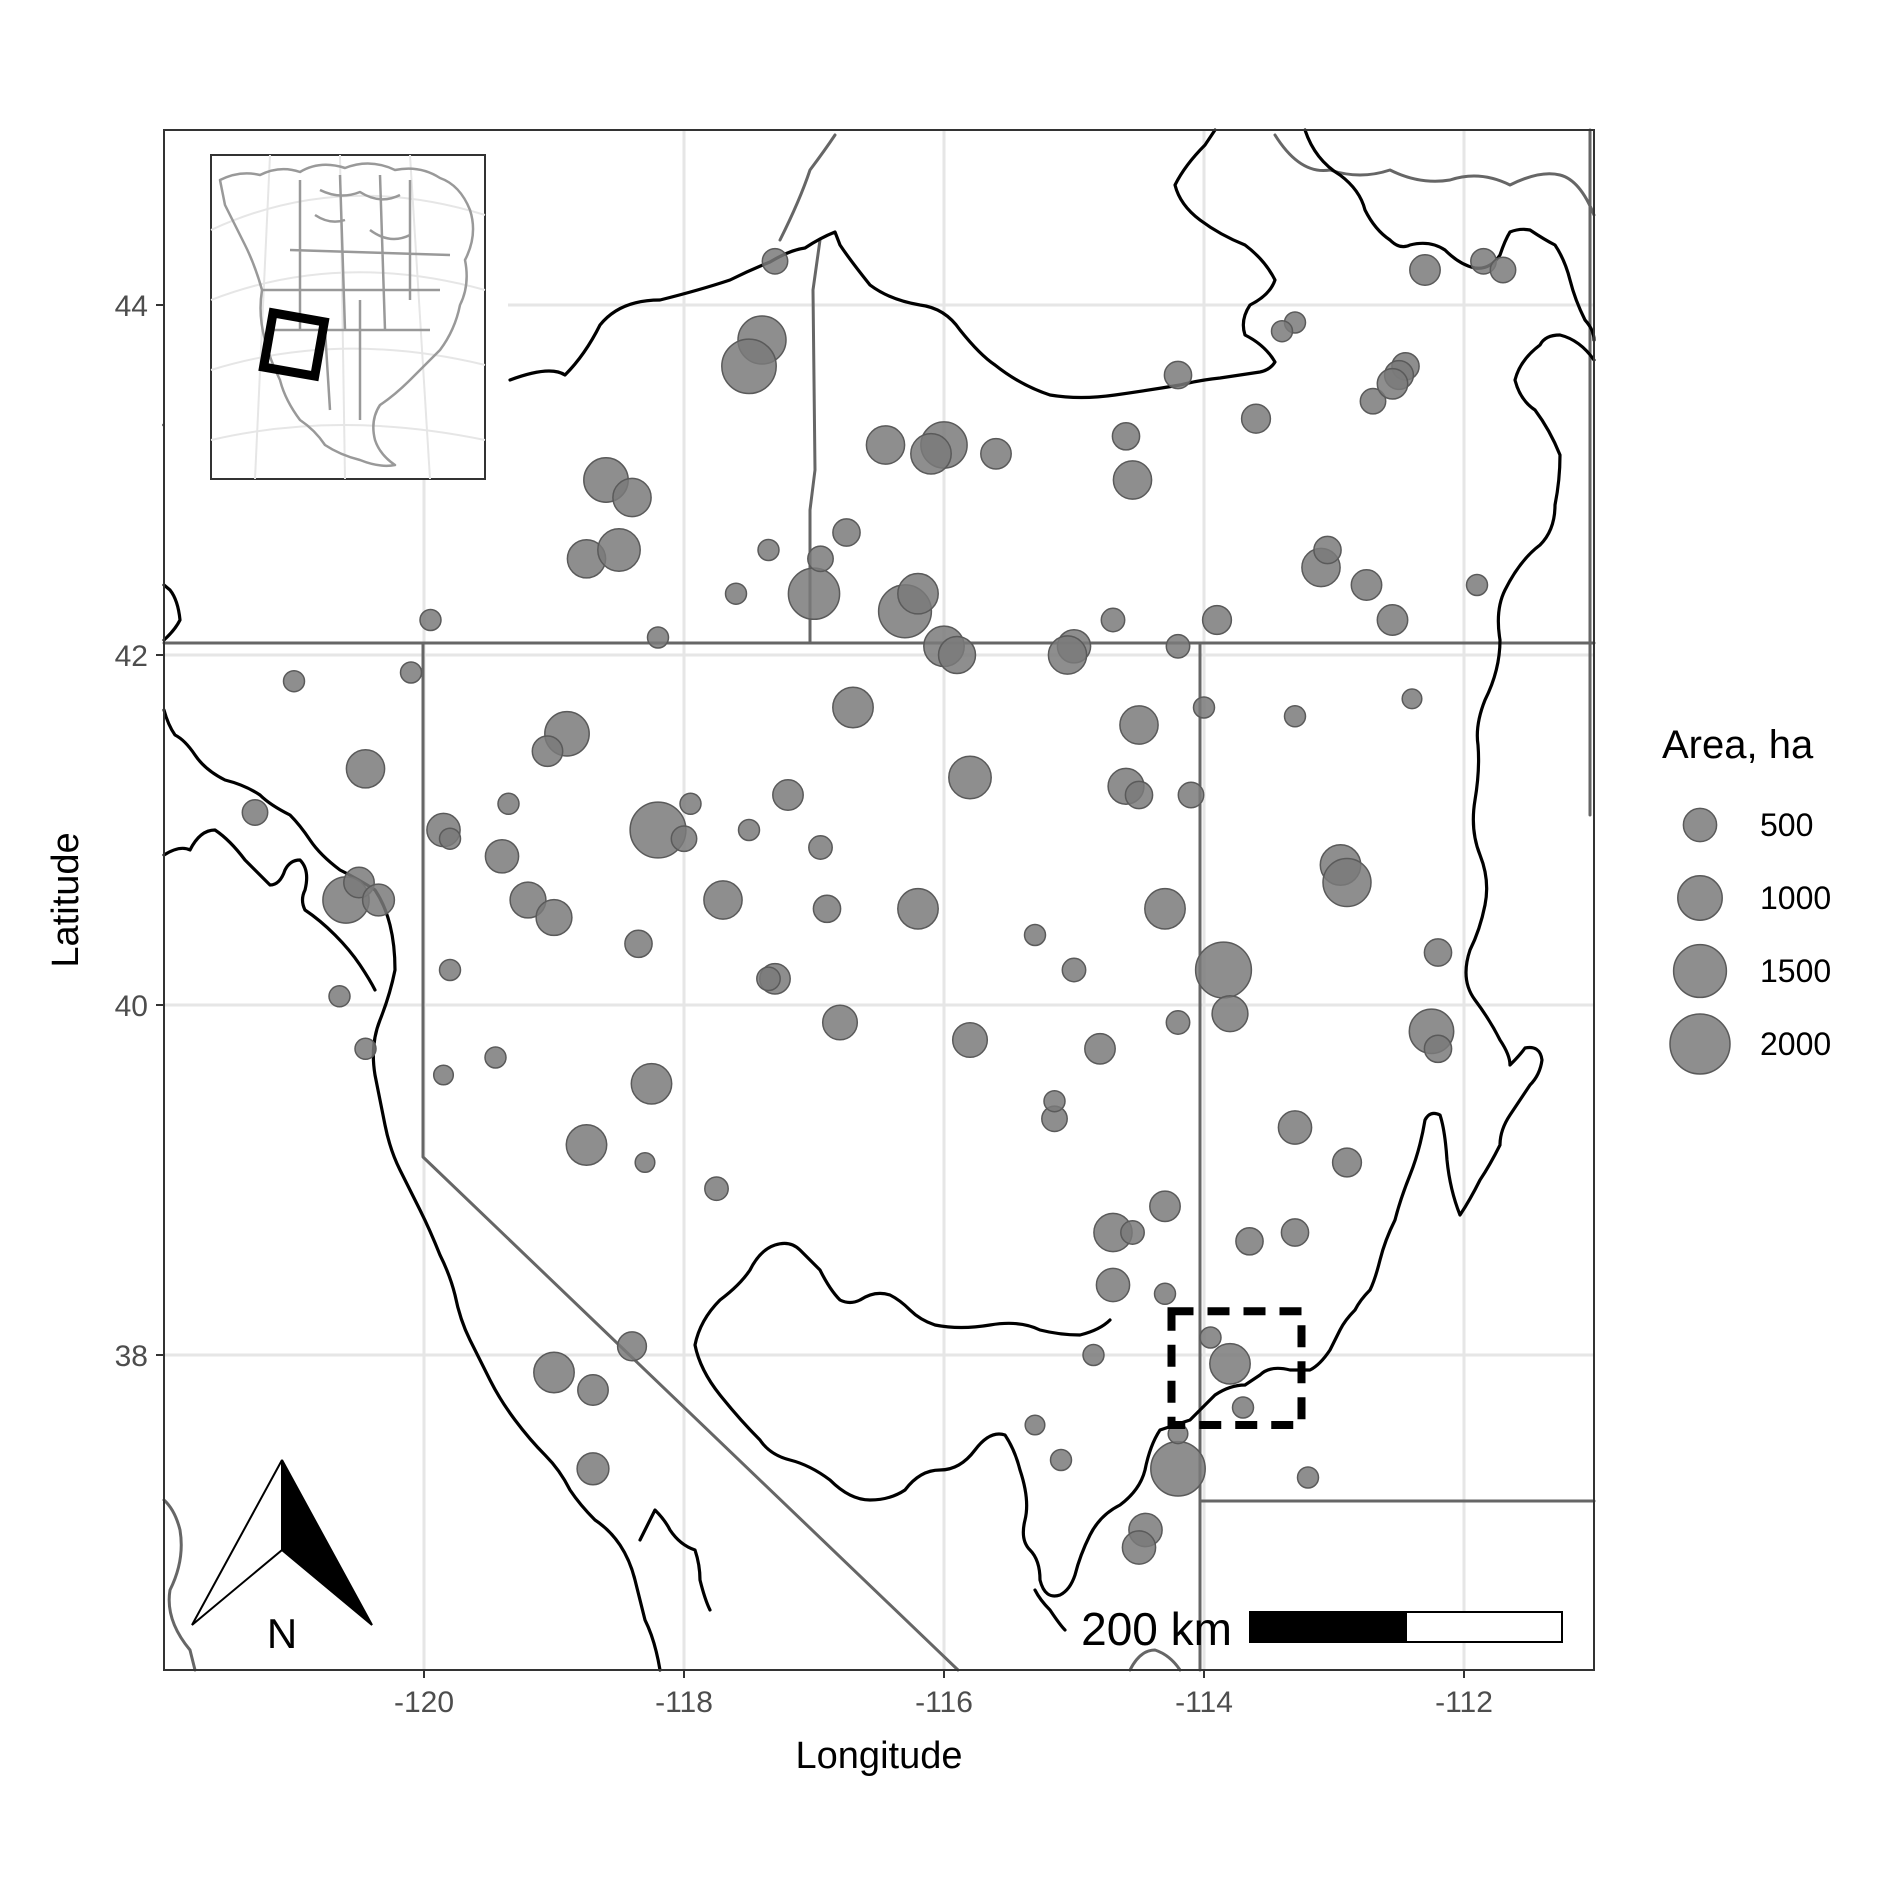 This screenshot has width=1889, height=1889. Describe the element at coordinates (1464, 1702) in the screenshot. I see `x-tick-label: -112` at that location.